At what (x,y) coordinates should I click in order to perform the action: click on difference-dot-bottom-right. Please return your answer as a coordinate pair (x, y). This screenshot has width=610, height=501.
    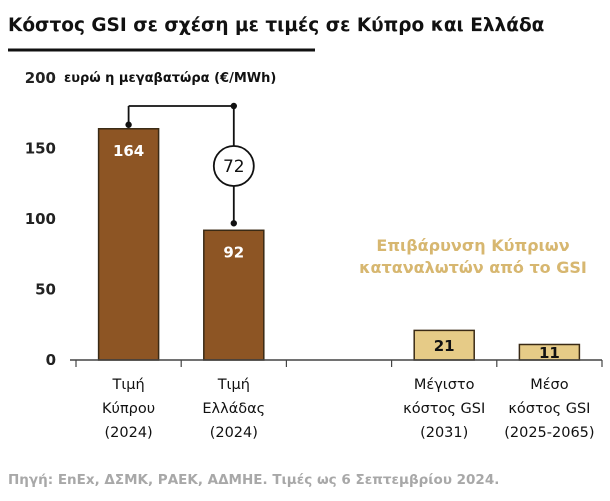
    Looking at the image, I should click on (233, 223).